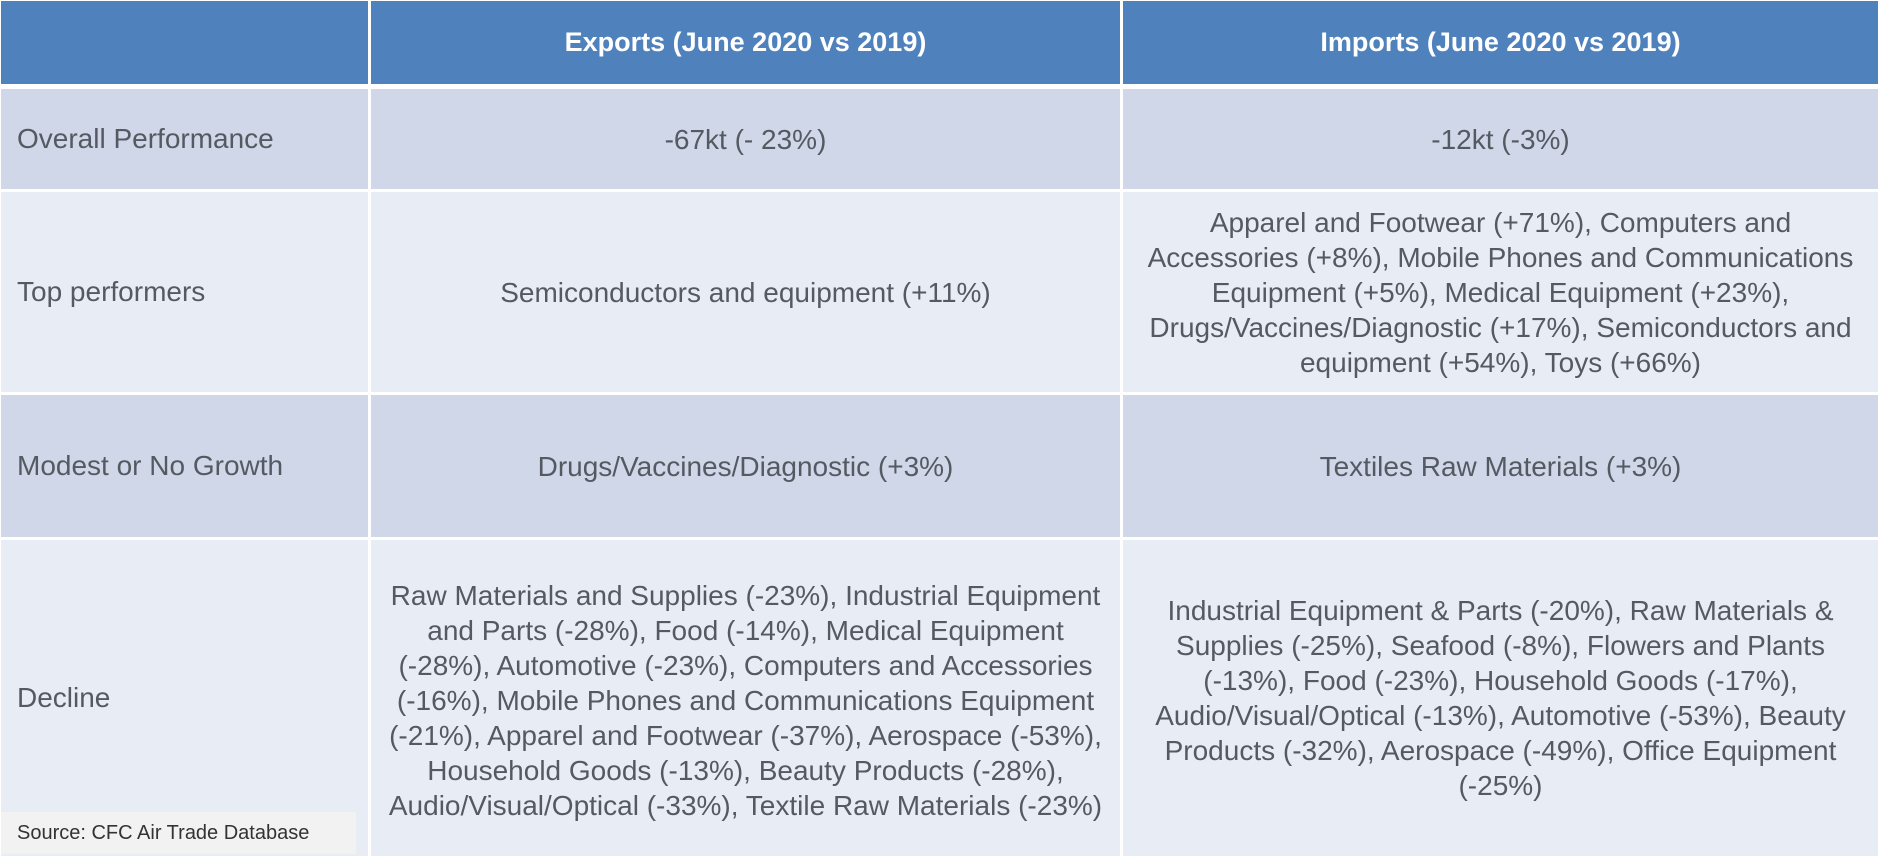  What do you see at coordinates (186, 467) in the screenshot?
I see `row-label-modest-growth: Modest or No Growth` at bounding box center [186, 467].